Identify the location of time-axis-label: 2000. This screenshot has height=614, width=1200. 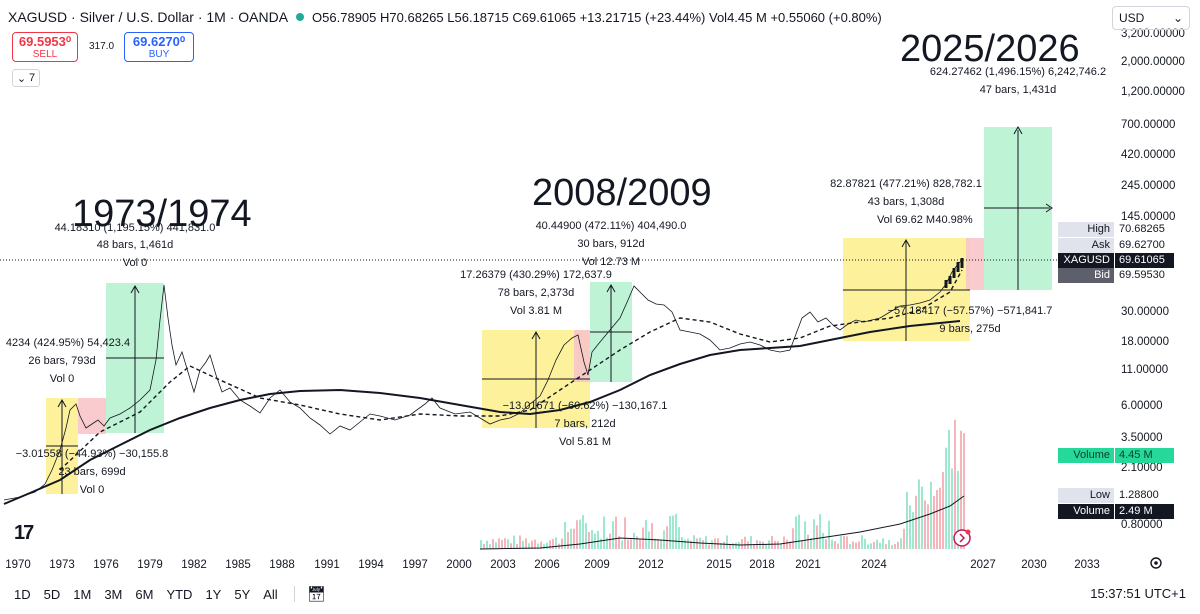
(459, 565).